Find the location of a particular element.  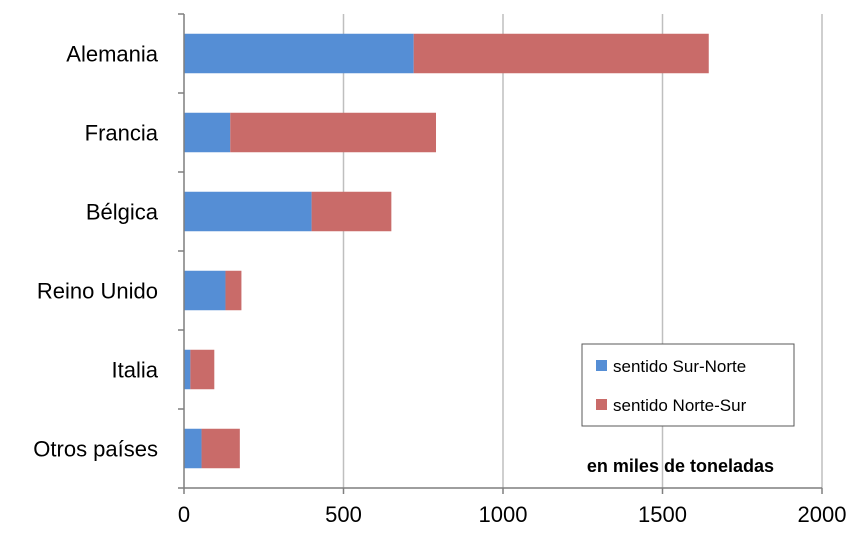

legend: sentido Sur-Norte sentido Norte-Sur is located at coordinates (688, 385).